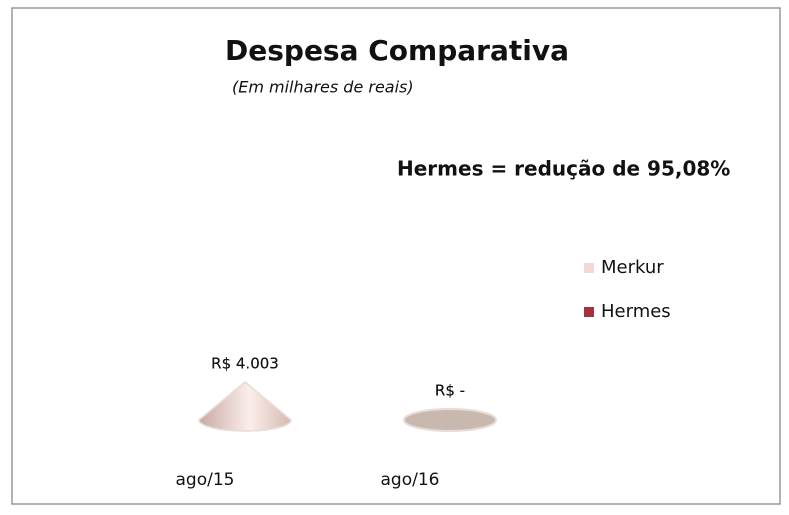  I want to click on legend-label: Merkur, so click(632, 267).